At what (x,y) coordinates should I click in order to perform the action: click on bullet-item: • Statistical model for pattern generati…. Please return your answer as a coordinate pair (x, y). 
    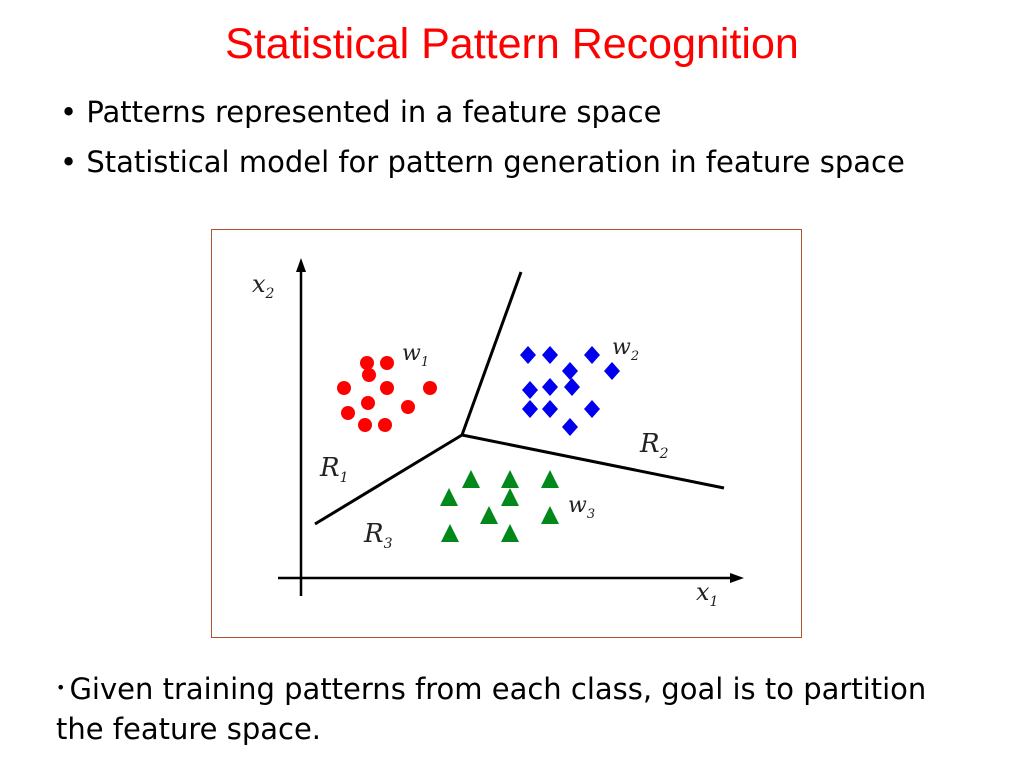
    Looking at the image, I should click on (510, 162).